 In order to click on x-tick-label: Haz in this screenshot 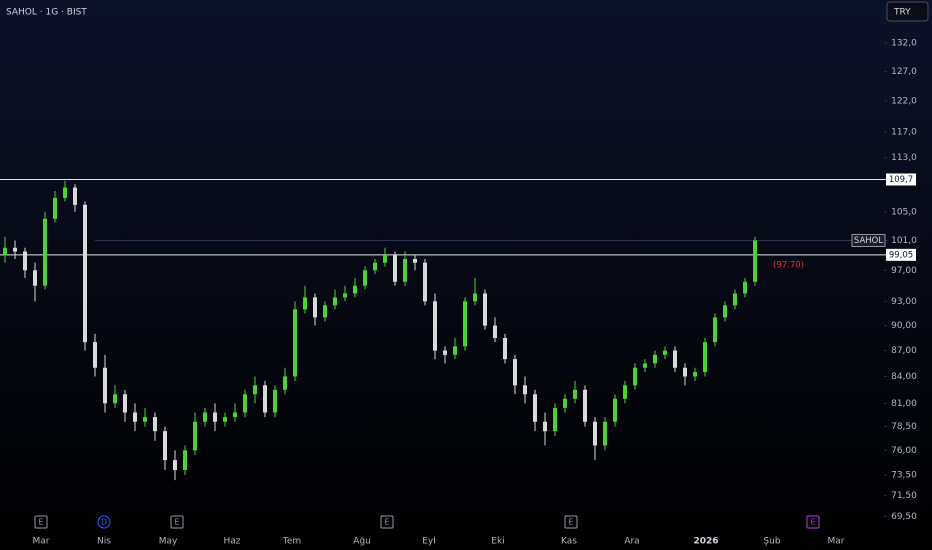, I will do `click(231, 542)`.